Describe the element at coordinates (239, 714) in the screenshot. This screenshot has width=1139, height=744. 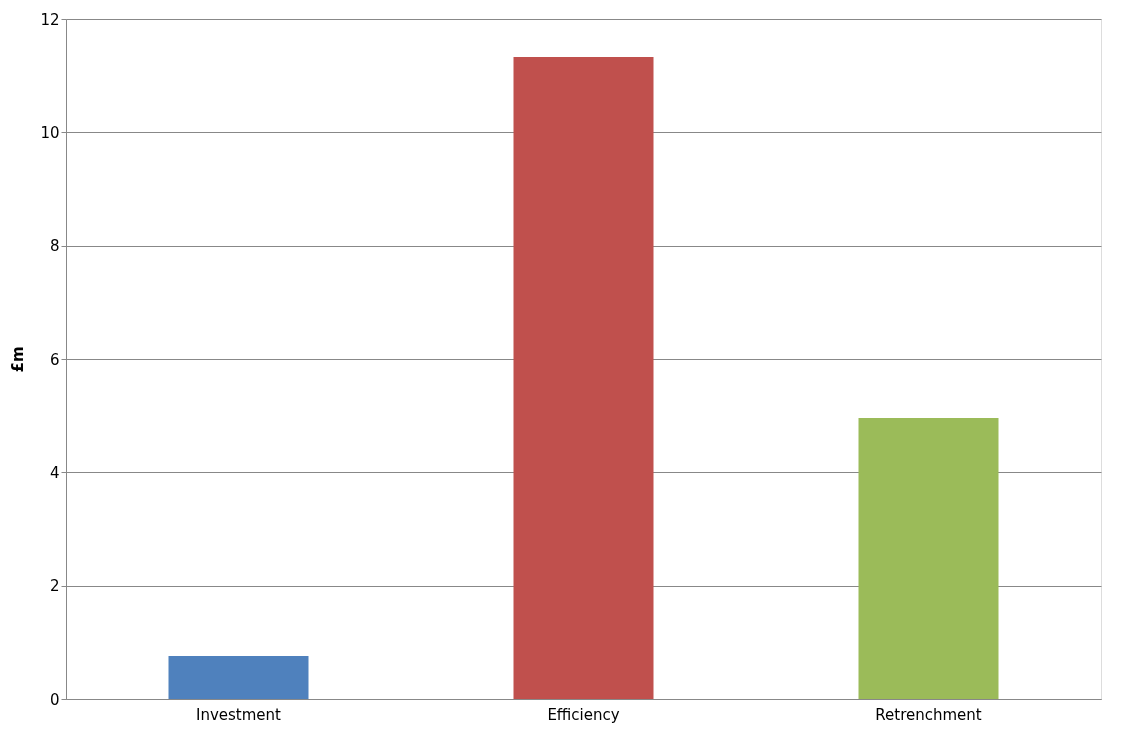
I see `x-tick-label: Investment` at that location.